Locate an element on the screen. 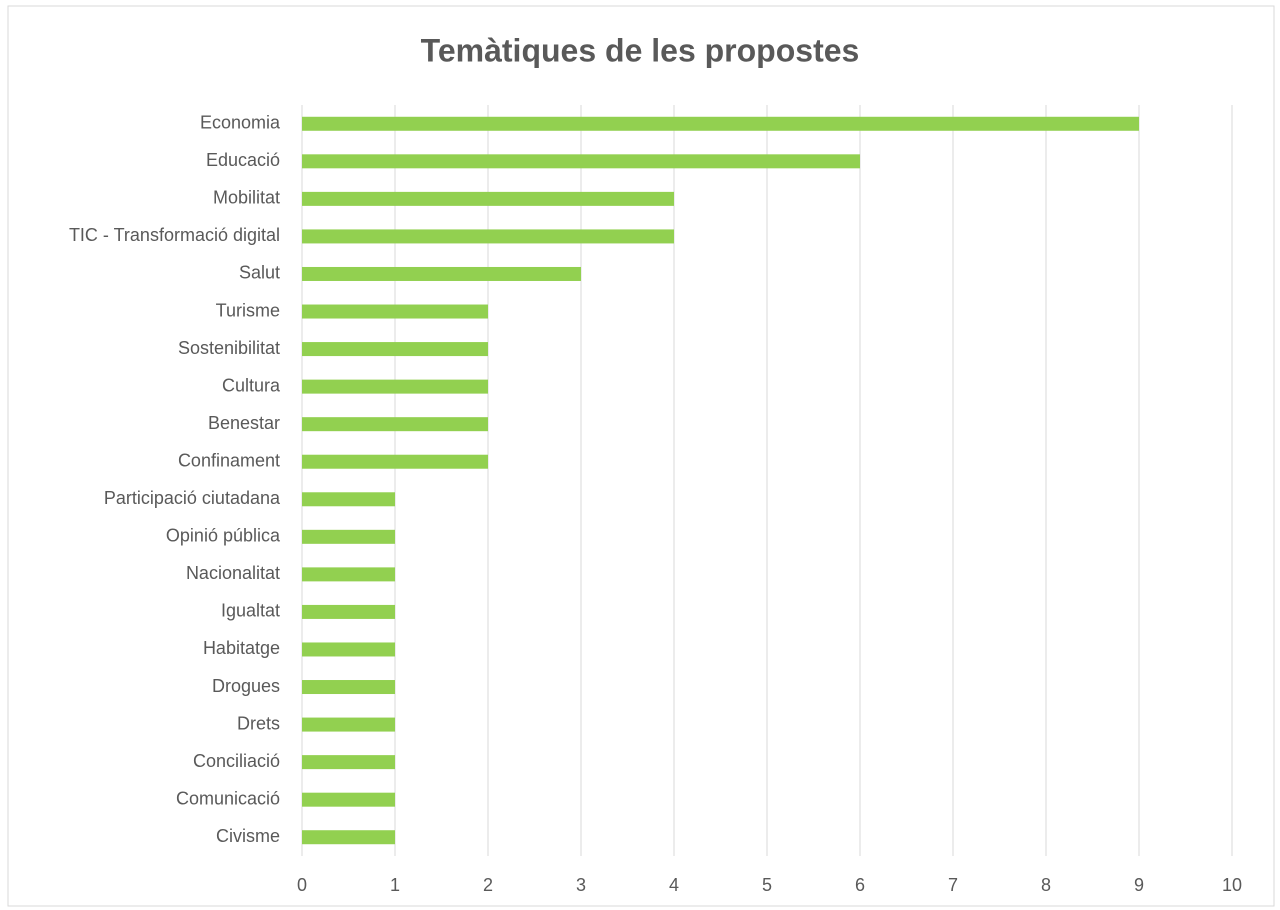  chart-title: Temàtiques de les propostes is located at coordinates (640, 50).